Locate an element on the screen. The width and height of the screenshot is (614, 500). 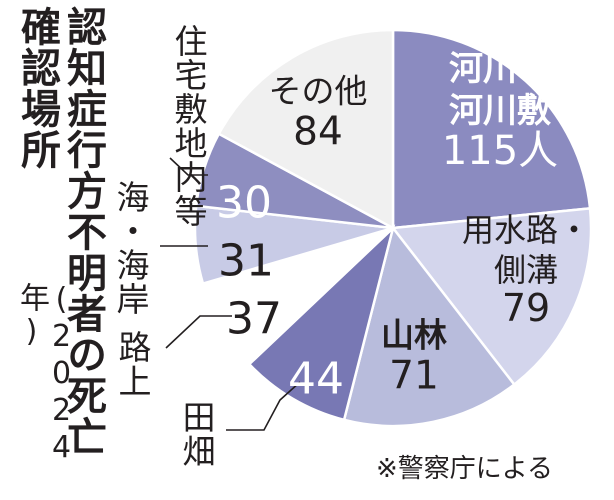
slice-value-label: 79 is located at coordinates (526, 308).